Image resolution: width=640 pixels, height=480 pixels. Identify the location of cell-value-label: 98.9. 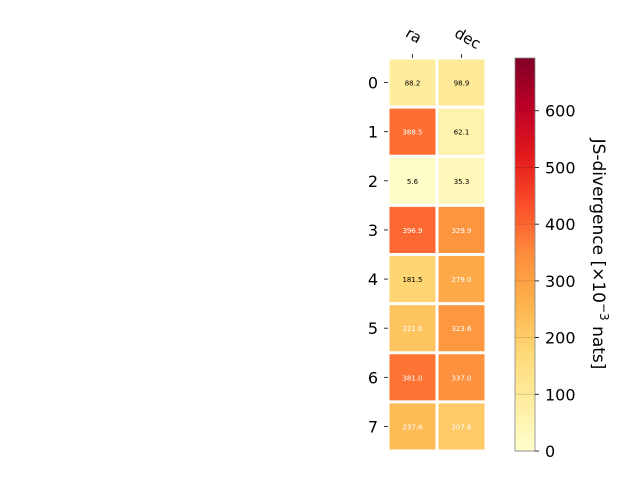
(462, 84).